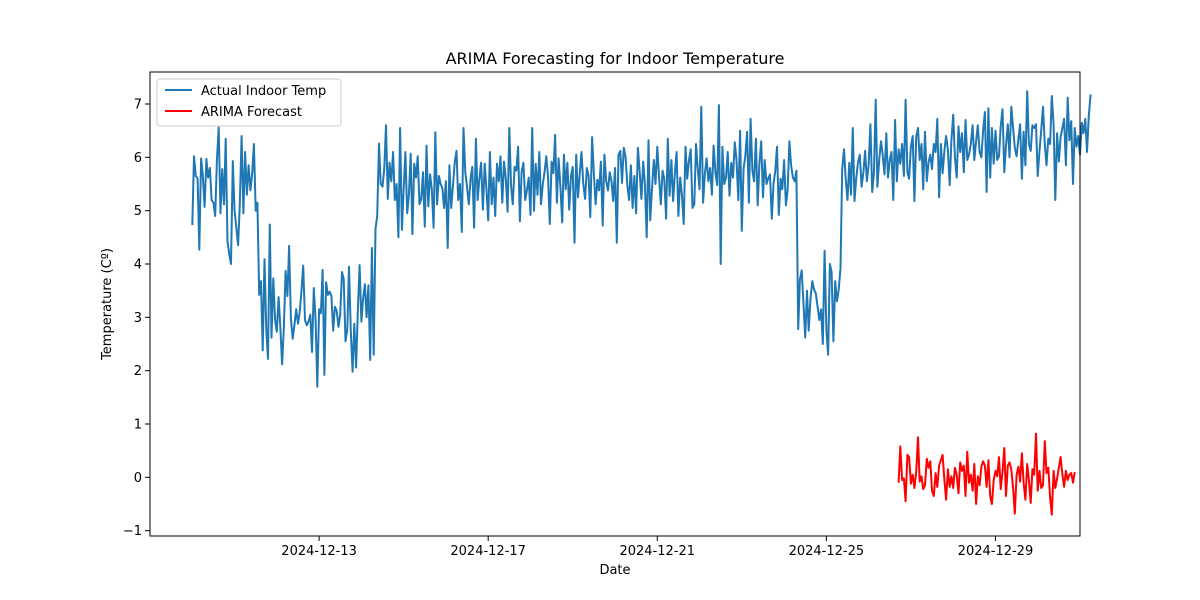 This screenshot has height=600, width=1200. I want to click on y-tick-label: 3, so click(138, 318).